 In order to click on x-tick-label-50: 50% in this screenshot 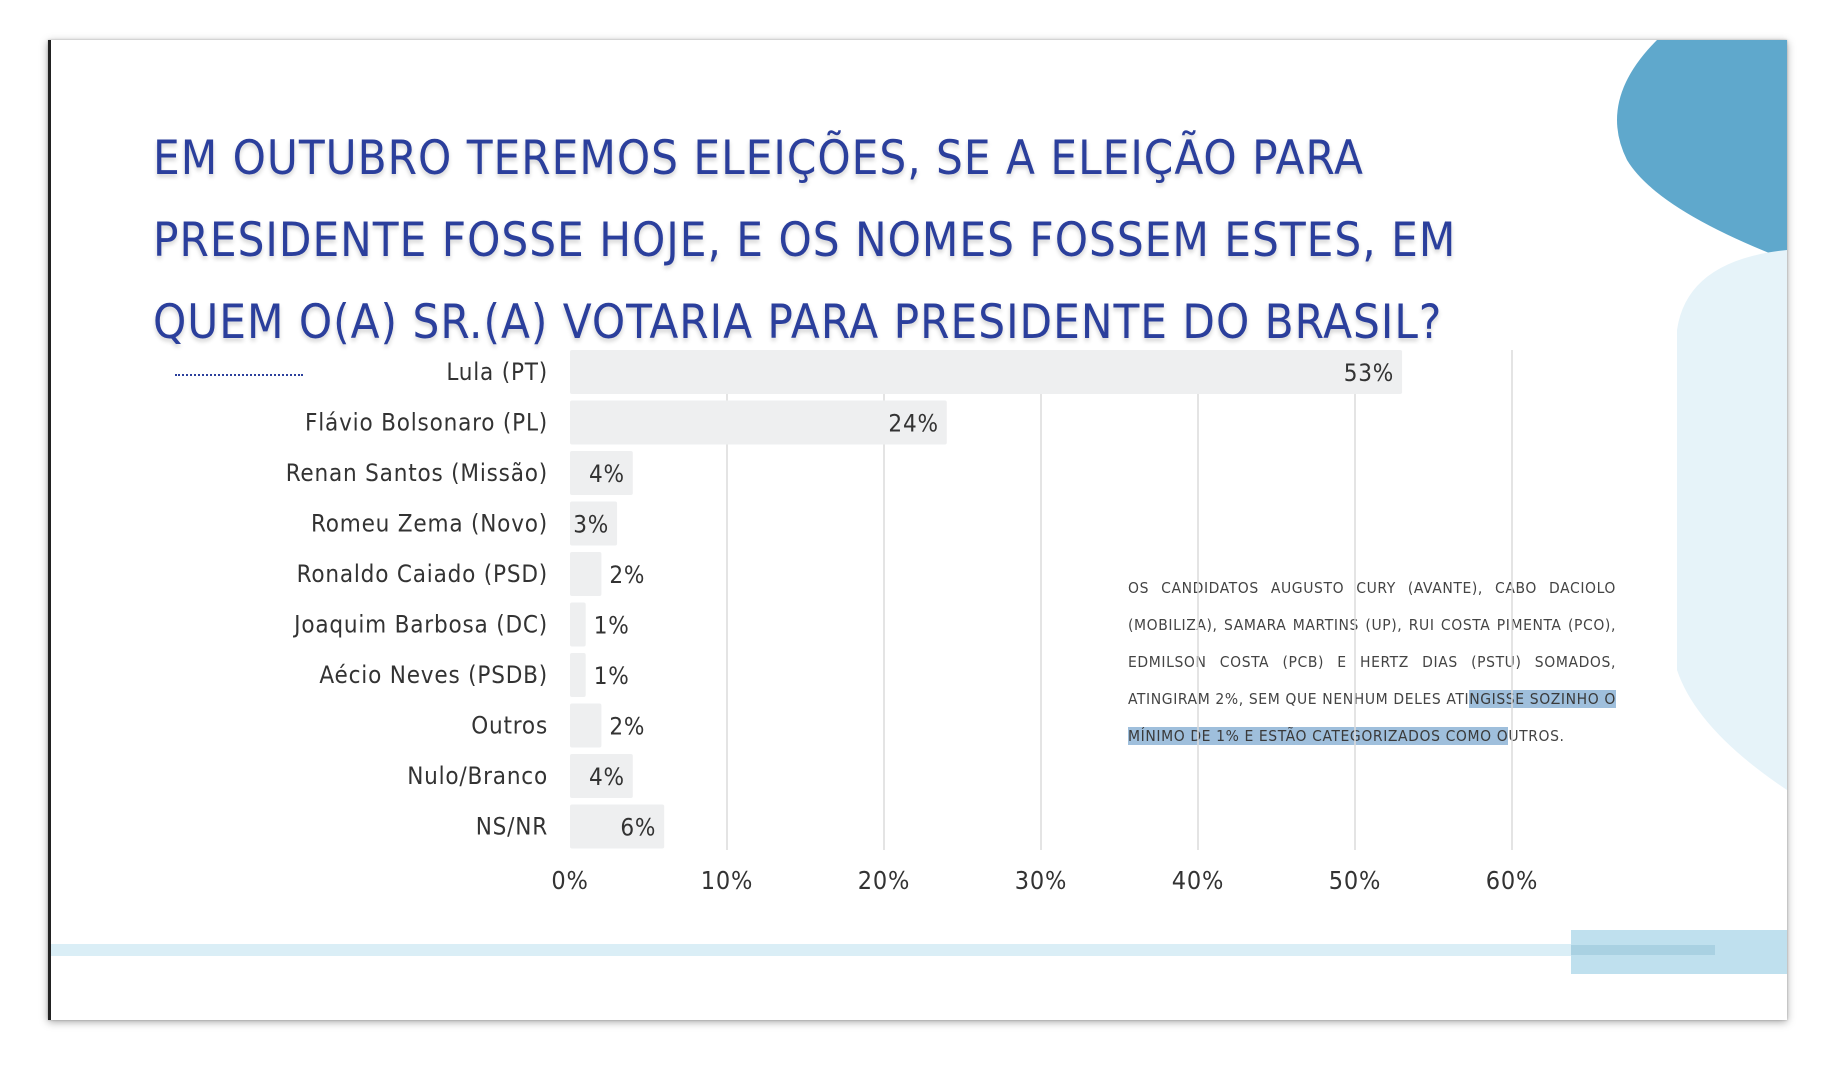, I will do `click(1355, 880)`.